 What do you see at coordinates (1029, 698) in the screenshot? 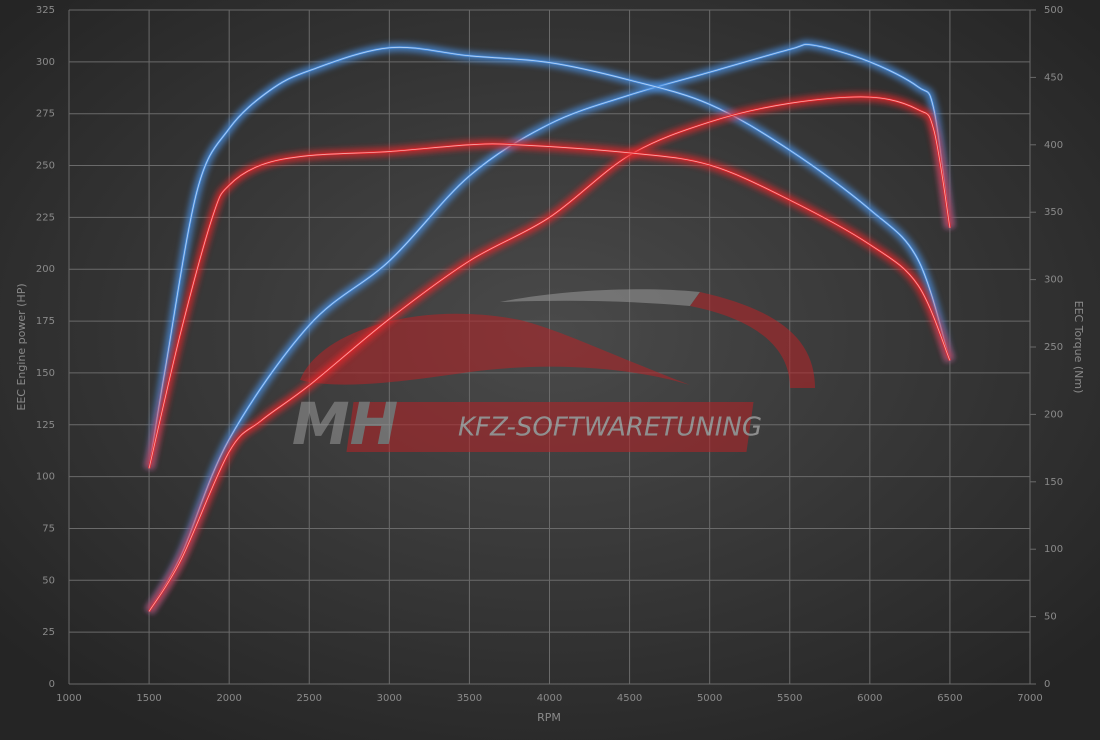
I see `x-tick-label: 7000` at bounding box center [1029, 698].